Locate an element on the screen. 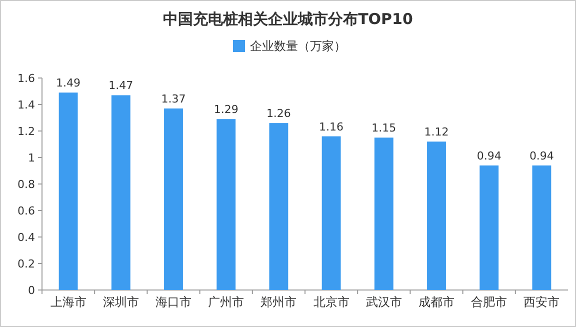 The image size is (576, 327). x-tick-label: 合肥市 is located at coordinates (489, 302).